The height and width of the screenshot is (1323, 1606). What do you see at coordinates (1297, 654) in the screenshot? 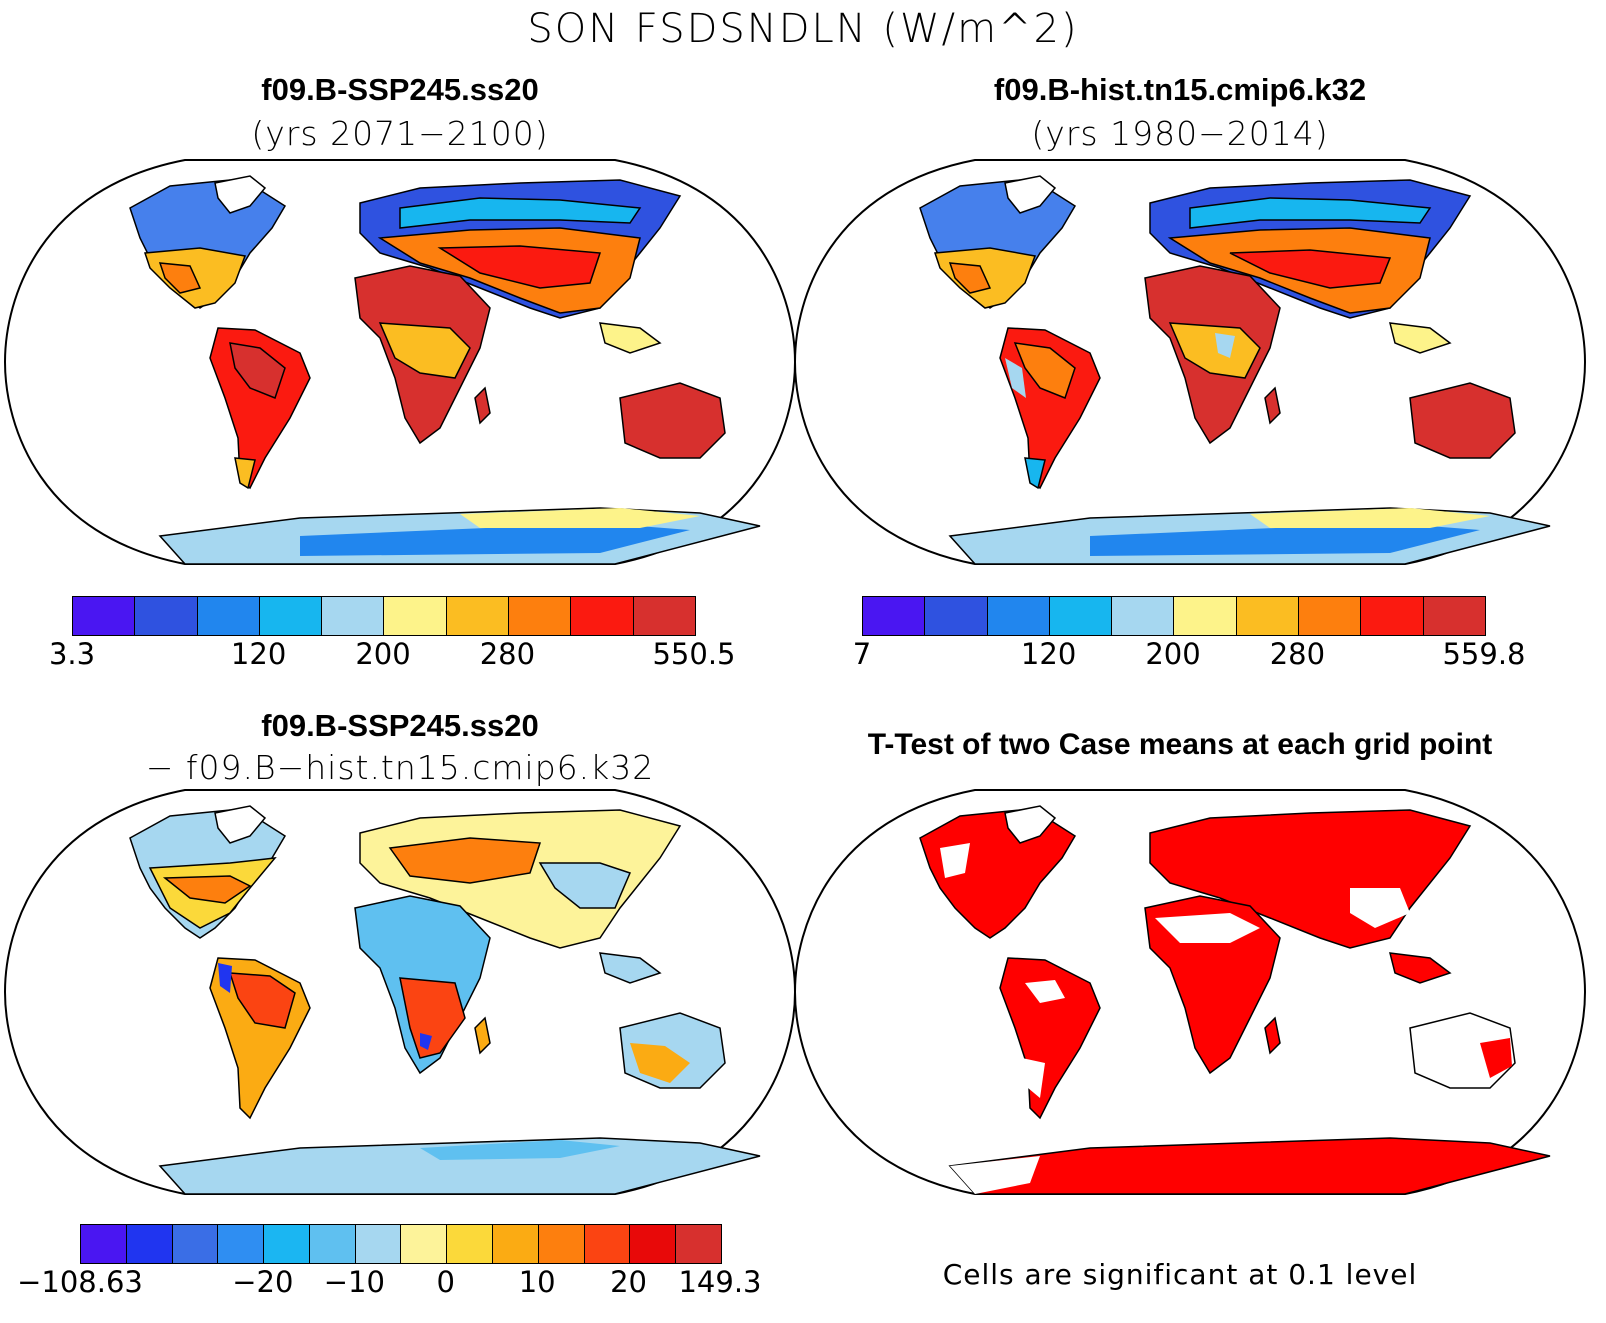
I see `colorbar-top-right-tick-label: 280` at bounding box center [1297, 654].